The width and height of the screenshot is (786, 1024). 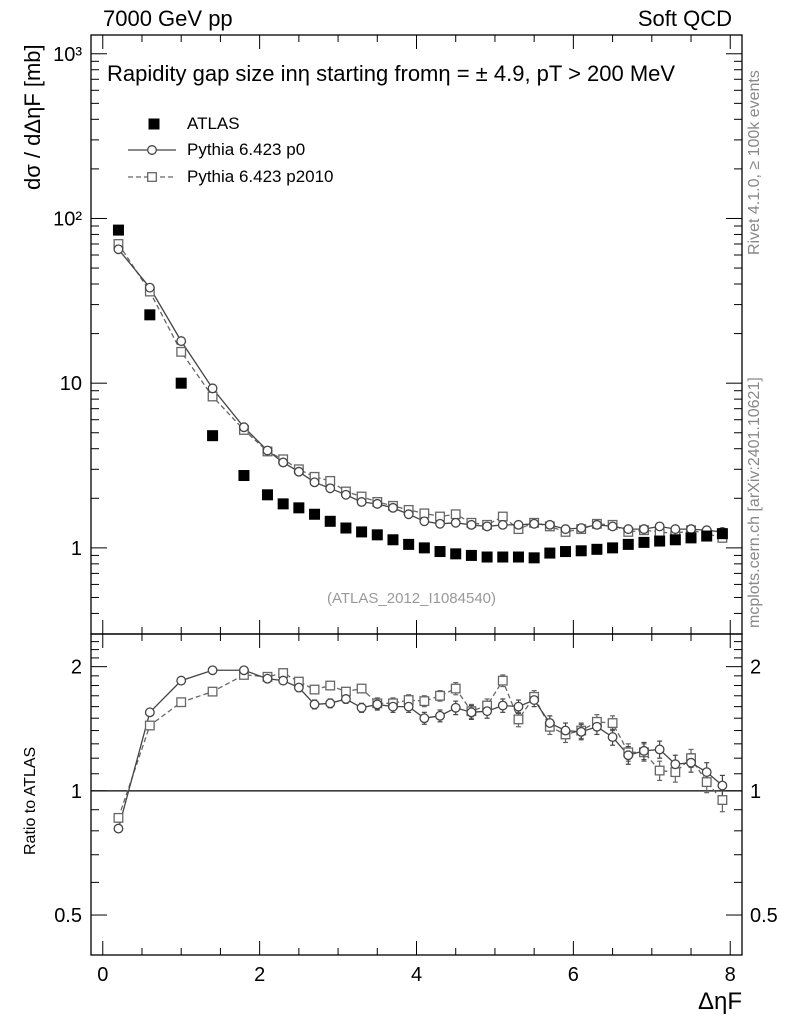 I want to click on legend-marker-p0, so click(x=152, y=150).